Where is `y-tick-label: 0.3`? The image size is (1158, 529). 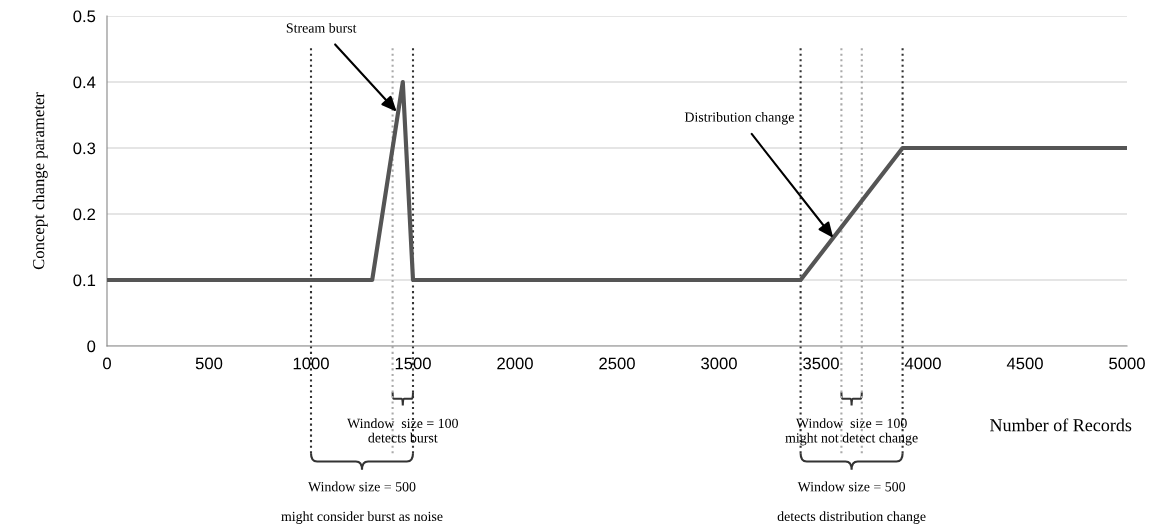 y-tick-label: 0.3 is located at coordinates (84, 148).